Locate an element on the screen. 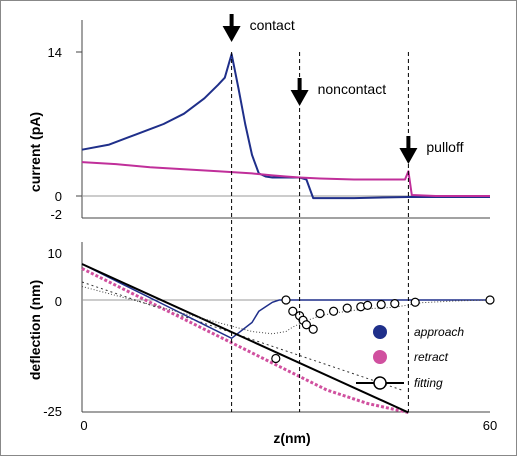  current-tick-label-0: 0 is located at coordinates (58, 196).